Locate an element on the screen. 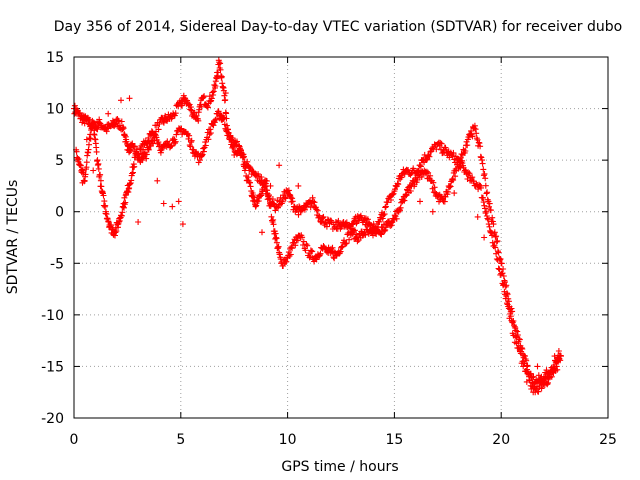 This screenshot has height=480, width=640. x-axis-label: GPS time / hours is located at coordinates (339, 467).